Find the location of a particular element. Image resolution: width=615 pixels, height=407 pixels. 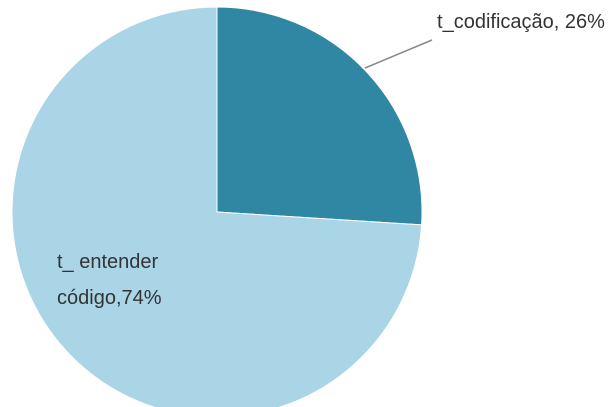

slice-label: t_codificação26% is located at coordinates (521, 22).